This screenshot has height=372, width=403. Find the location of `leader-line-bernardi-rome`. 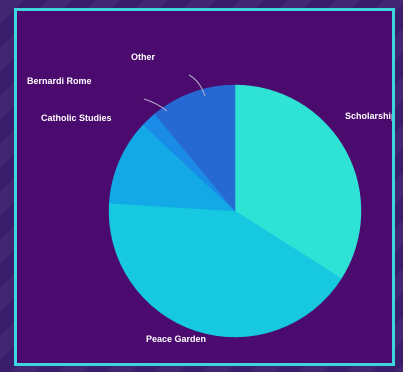

leader-line-bernardi-rome is located at coordinates (155, 105).